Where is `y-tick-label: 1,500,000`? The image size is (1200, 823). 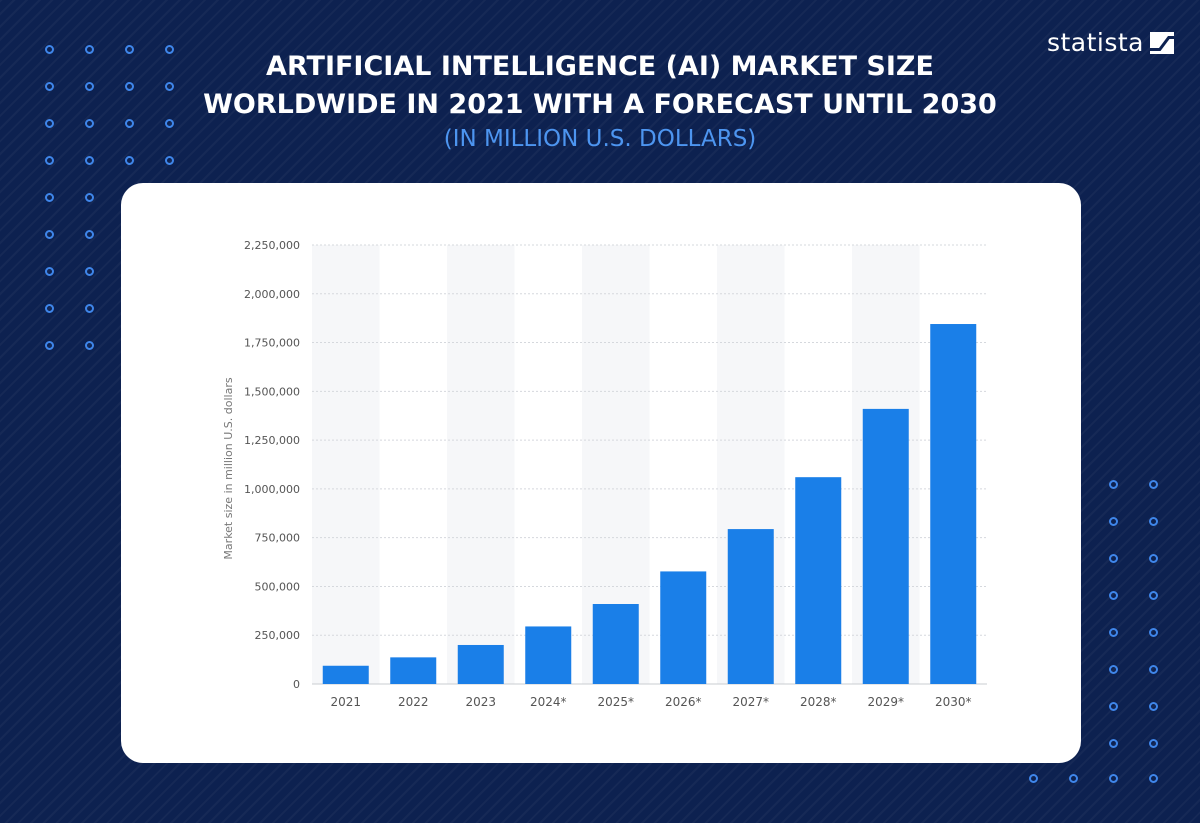
y-tick-label: 1,500,000 is located at coordinates (272, 391).